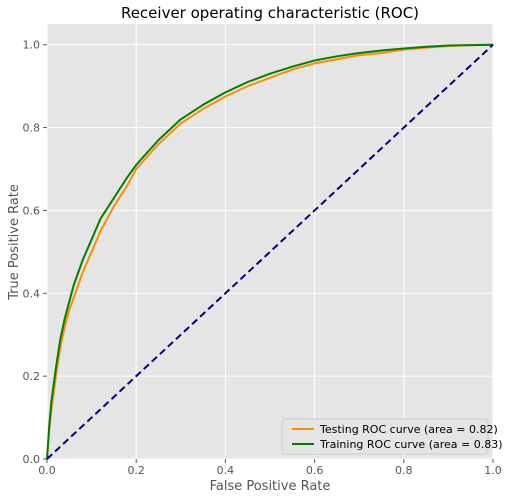 This screenshot has width=508, height=500. I want to click on legend-label-testing: Testing ROC curve (area = 0.82), so click(408, 429).